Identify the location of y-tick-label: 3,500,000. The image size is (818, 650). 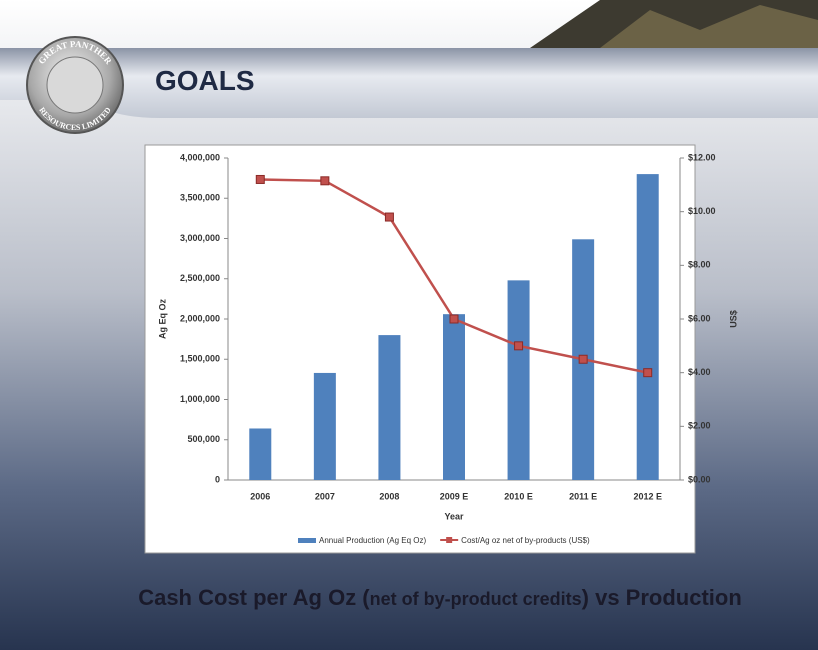
(200, 198).